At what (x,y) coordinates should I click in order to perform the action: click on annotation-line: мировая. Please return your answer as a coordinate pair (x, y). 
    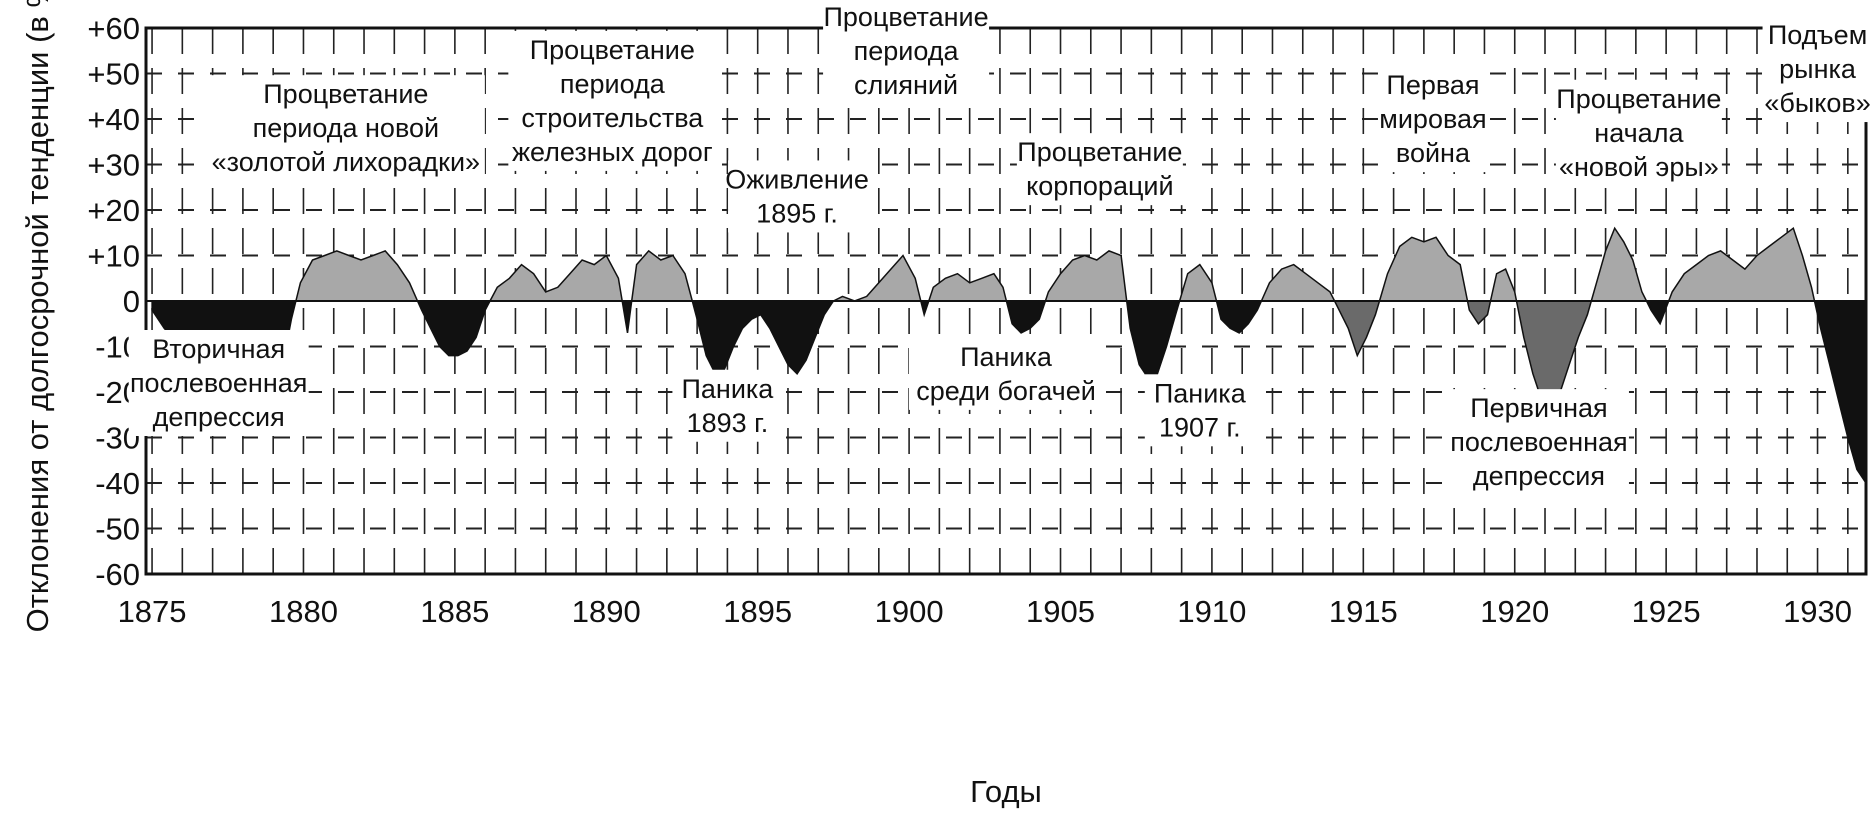
    Looking at the image, I should click on (1432, 119).